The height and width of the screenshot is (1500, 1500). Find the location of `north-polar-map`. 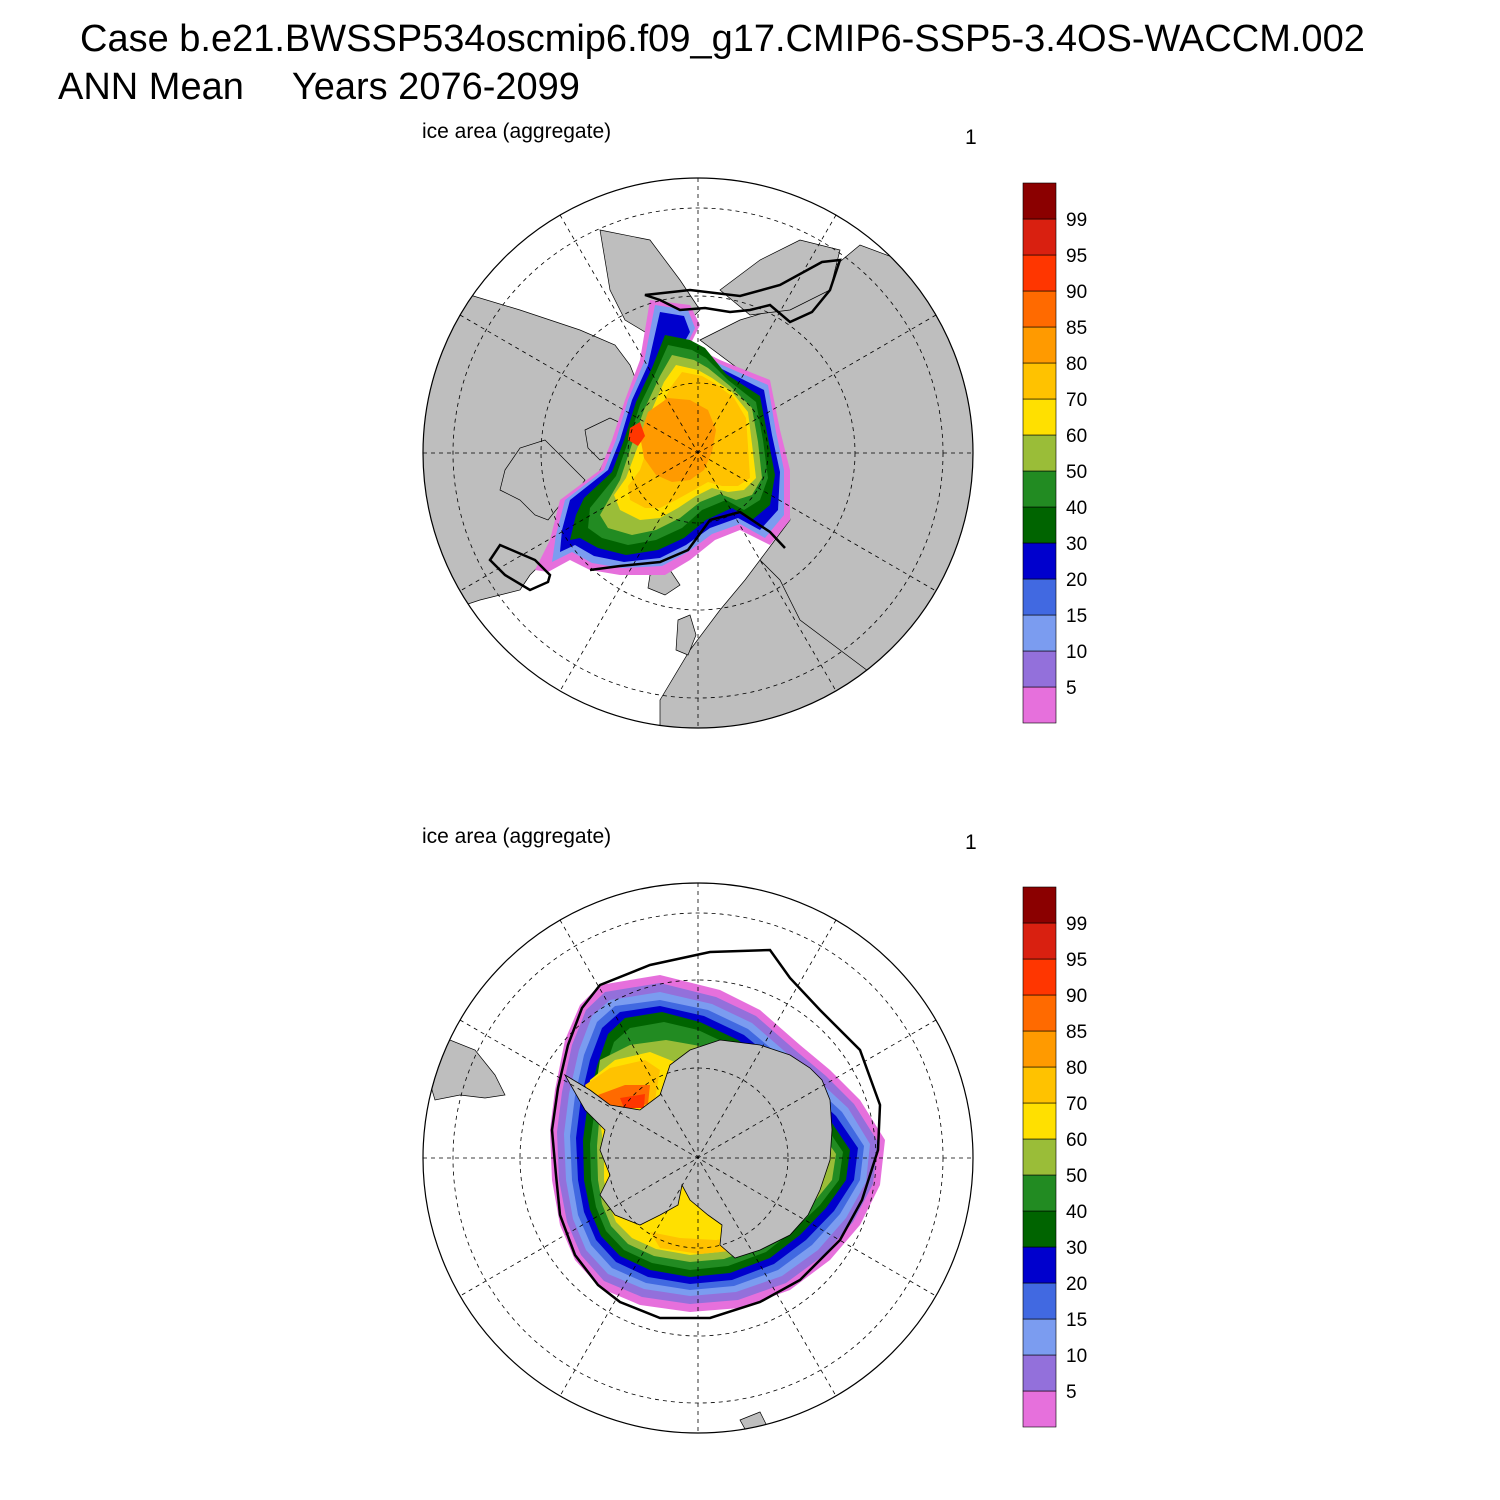

north-polar-map is located at coordinates (698, 453).